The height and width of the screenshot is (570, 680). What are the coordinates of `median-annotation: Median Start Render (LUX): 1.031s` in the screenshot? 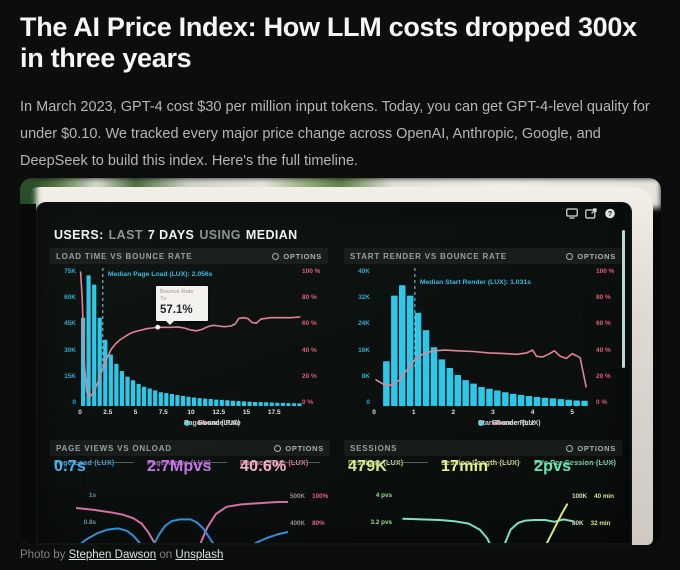 It's located at (475, 282).